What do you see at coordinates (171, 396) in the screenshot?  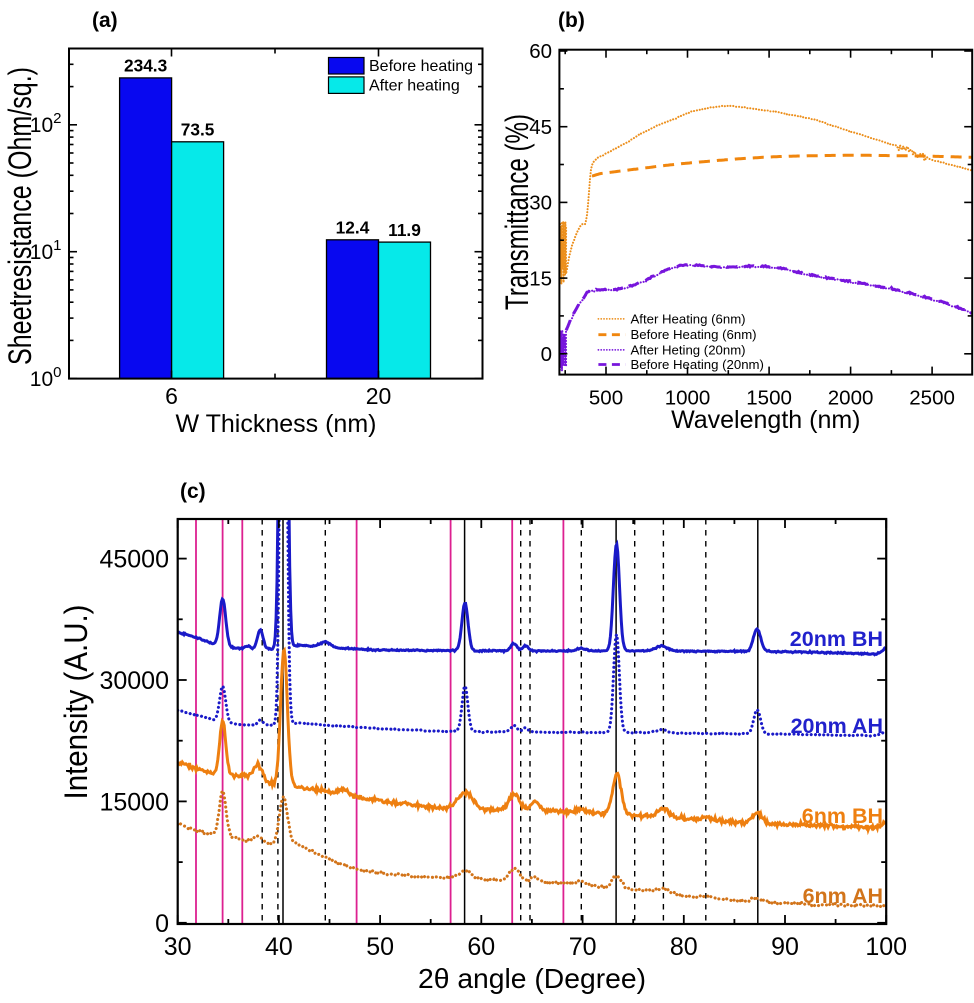 I see `svg-text: 6` at bounding box center [171, 396].